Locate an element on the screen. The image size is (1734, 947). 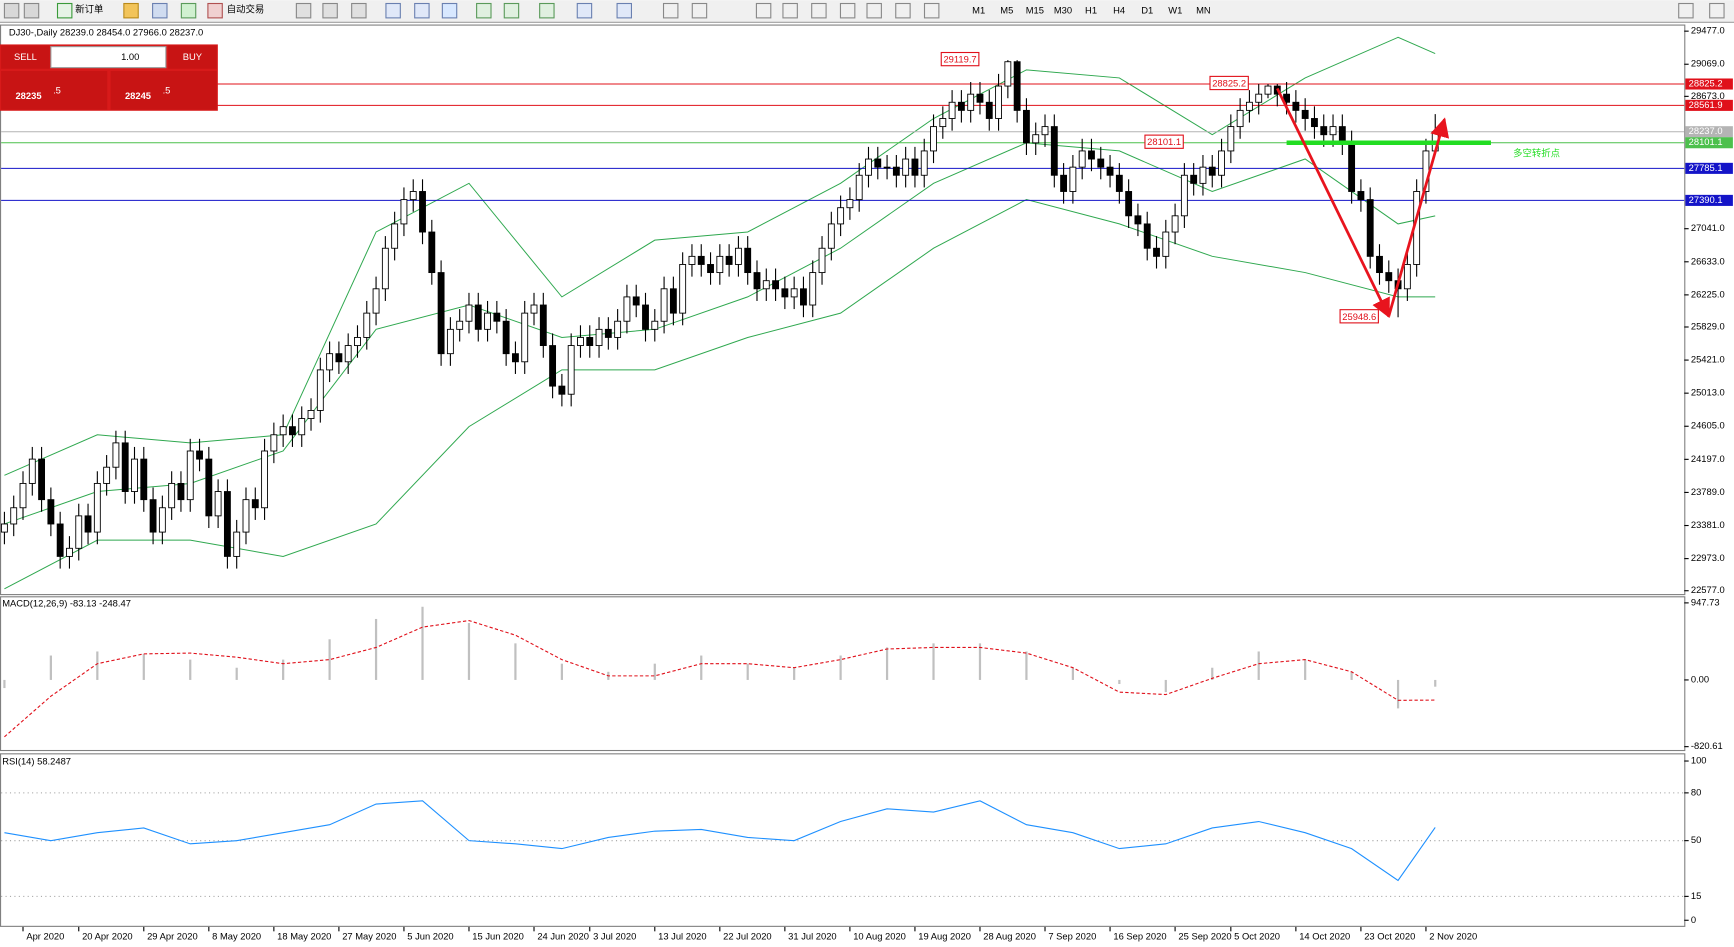
timeframe-button: W1 is located at coordinates (1175, 10).